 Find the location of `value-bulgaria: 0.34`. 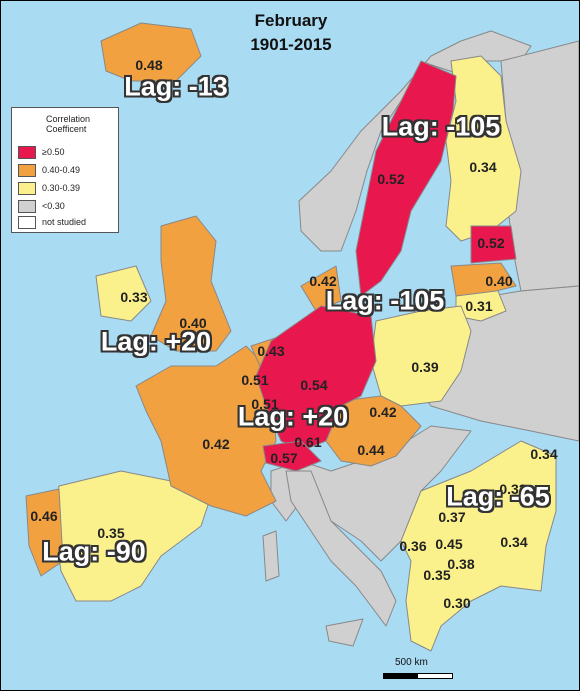

value-bulgaria: 0.34 is located at coordinates (514, 542).